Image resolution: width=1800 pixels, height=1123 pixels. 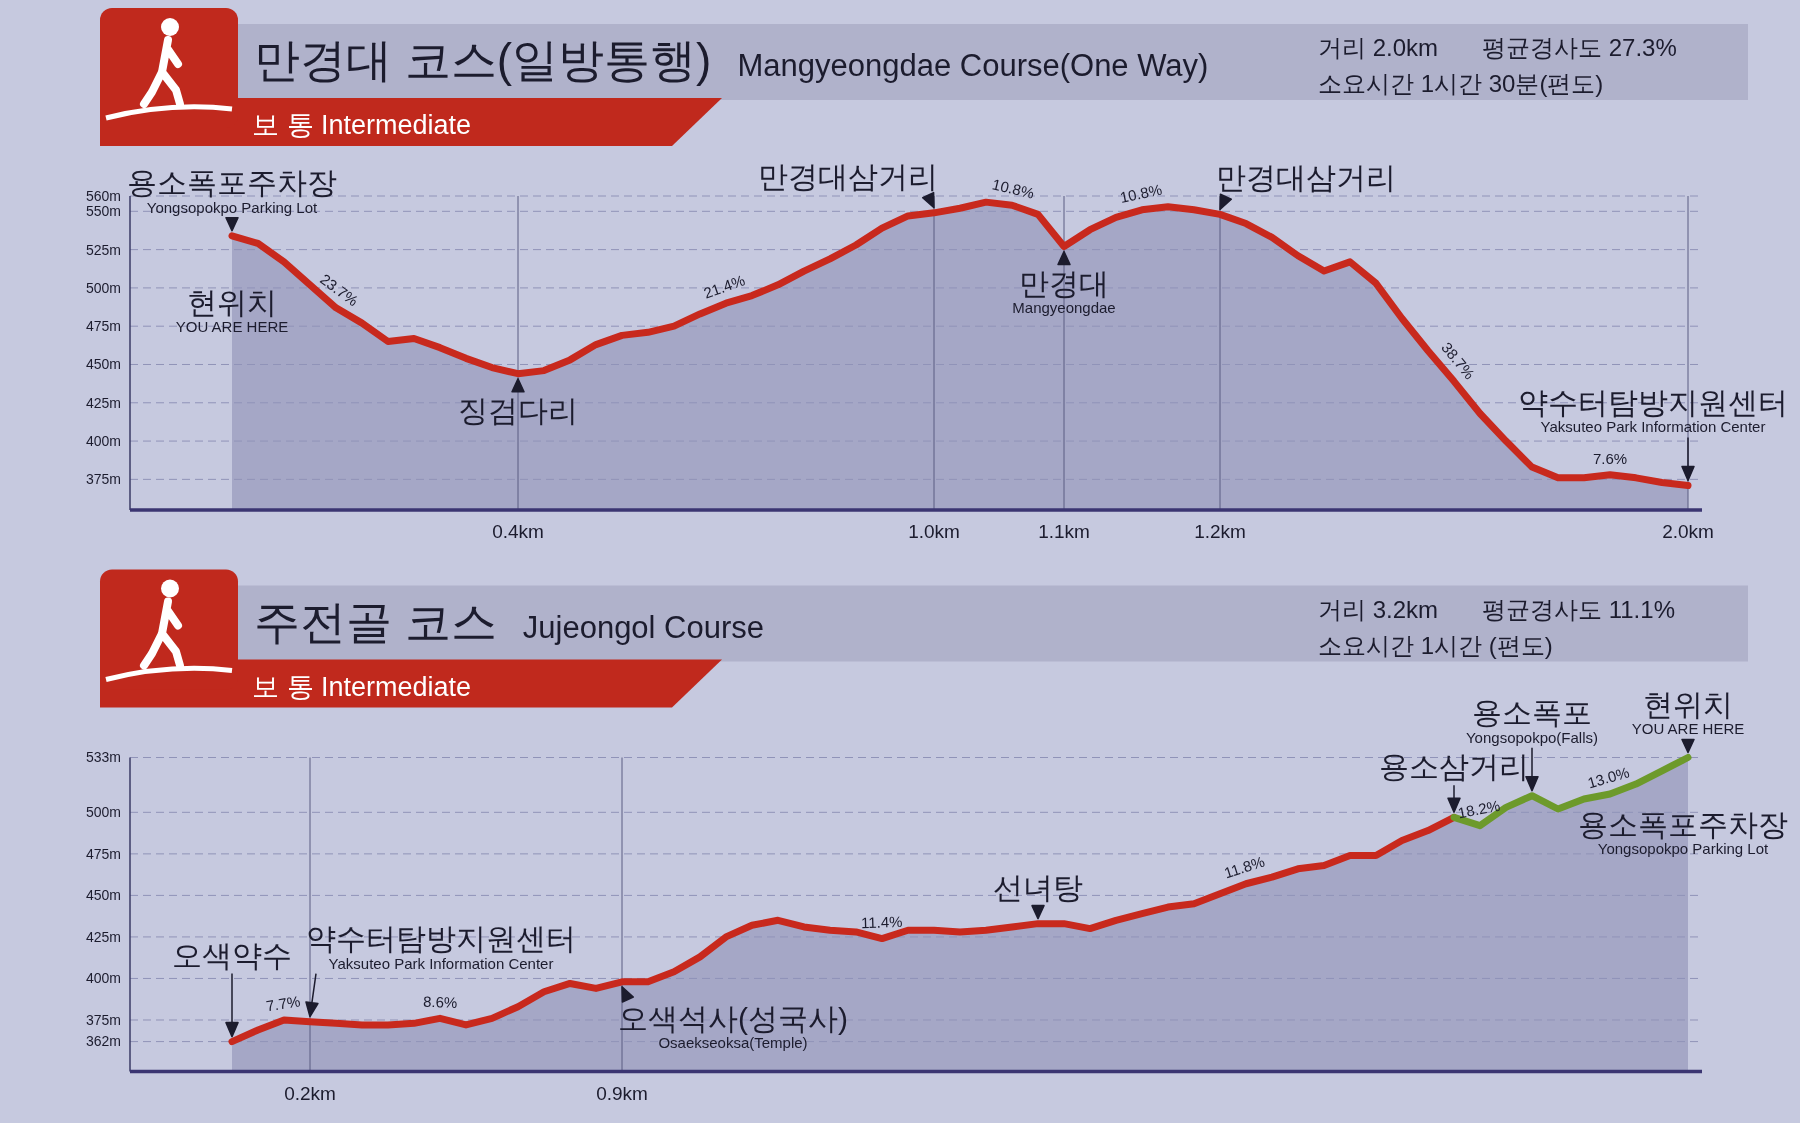 What do you see at coordinates (1532, 721) in the screenshot?
I see `annotation: 용소폭포 Yongsopokpo(Falls)` at bounding box center [1532, 721].